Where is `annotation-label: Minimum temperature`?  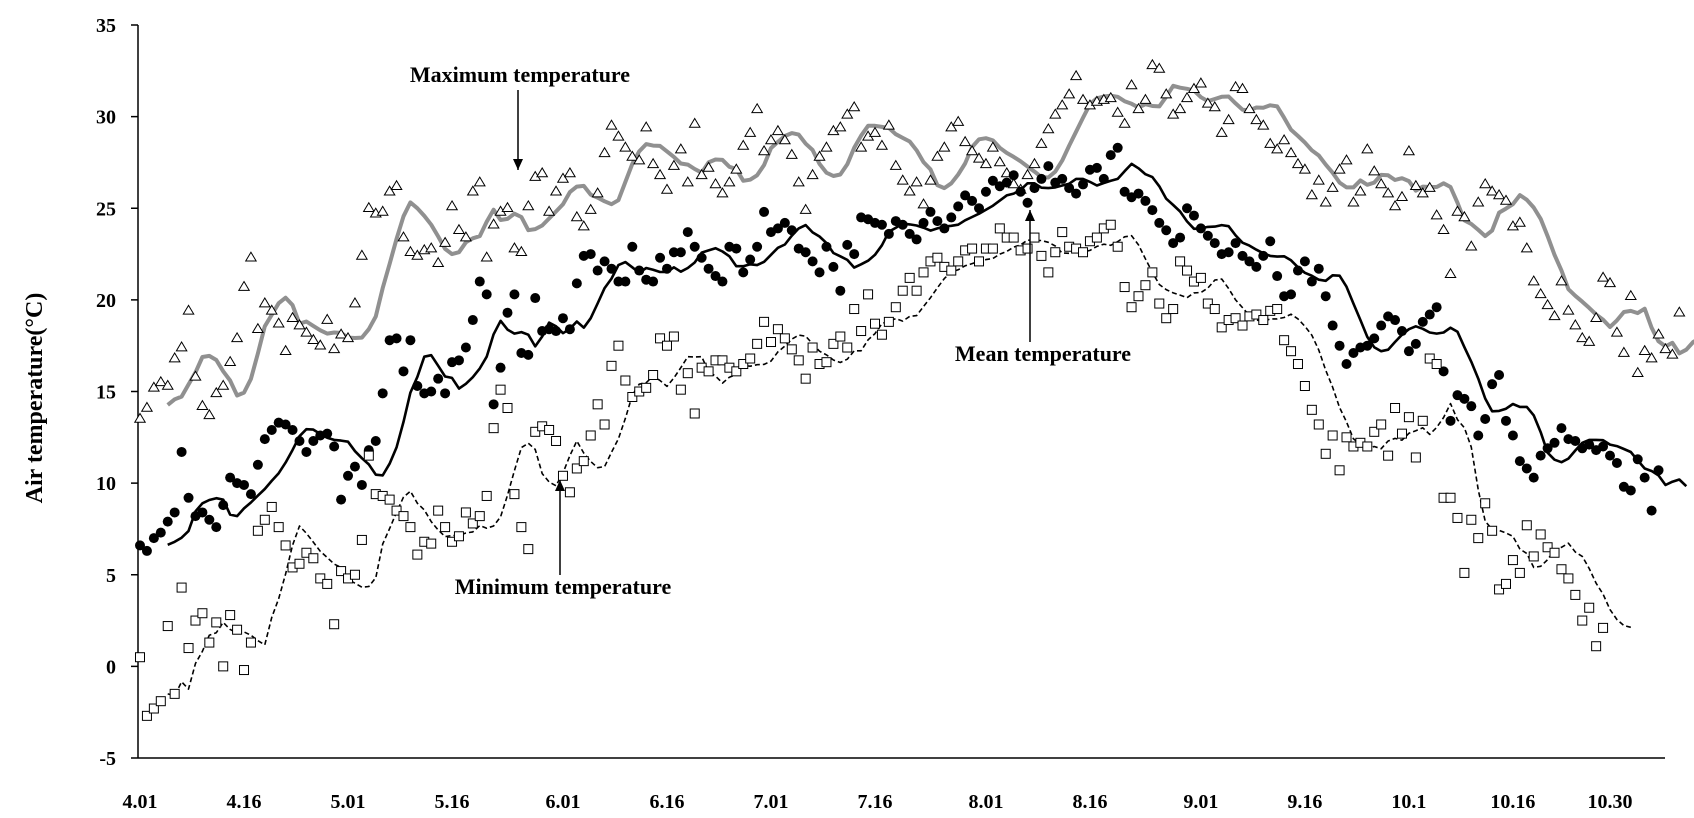
annotation-label: Minimum temperature is located at coordinates (563, 586).